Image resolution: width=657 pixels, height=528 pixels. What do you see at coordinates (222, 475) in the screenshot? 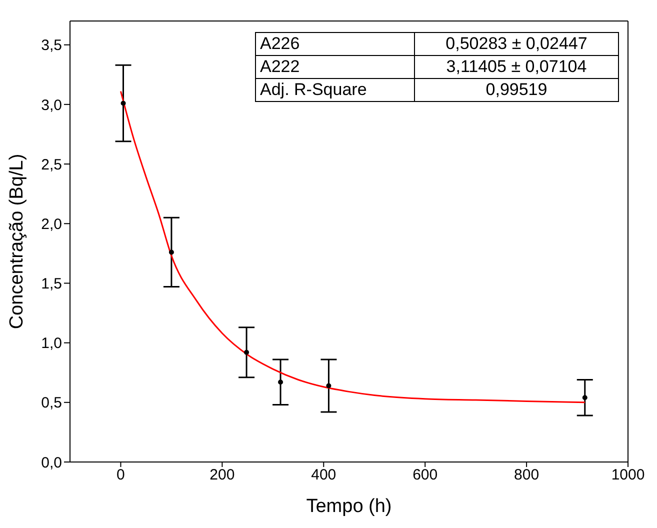
I see `x-tick-label: 200` at bounding box center [222, 475].